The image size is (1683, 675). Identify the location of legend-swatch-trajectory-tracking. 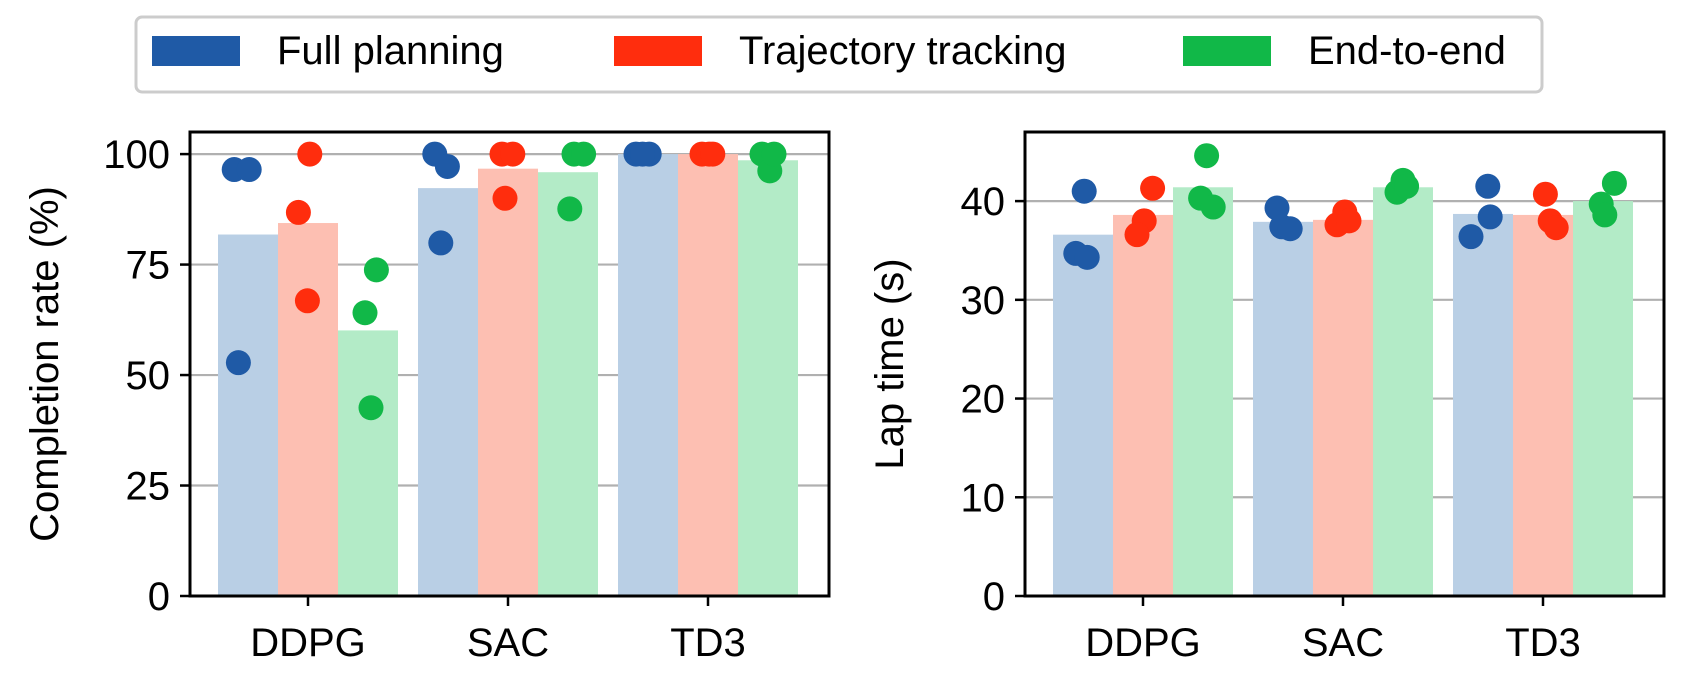
(658, 51).